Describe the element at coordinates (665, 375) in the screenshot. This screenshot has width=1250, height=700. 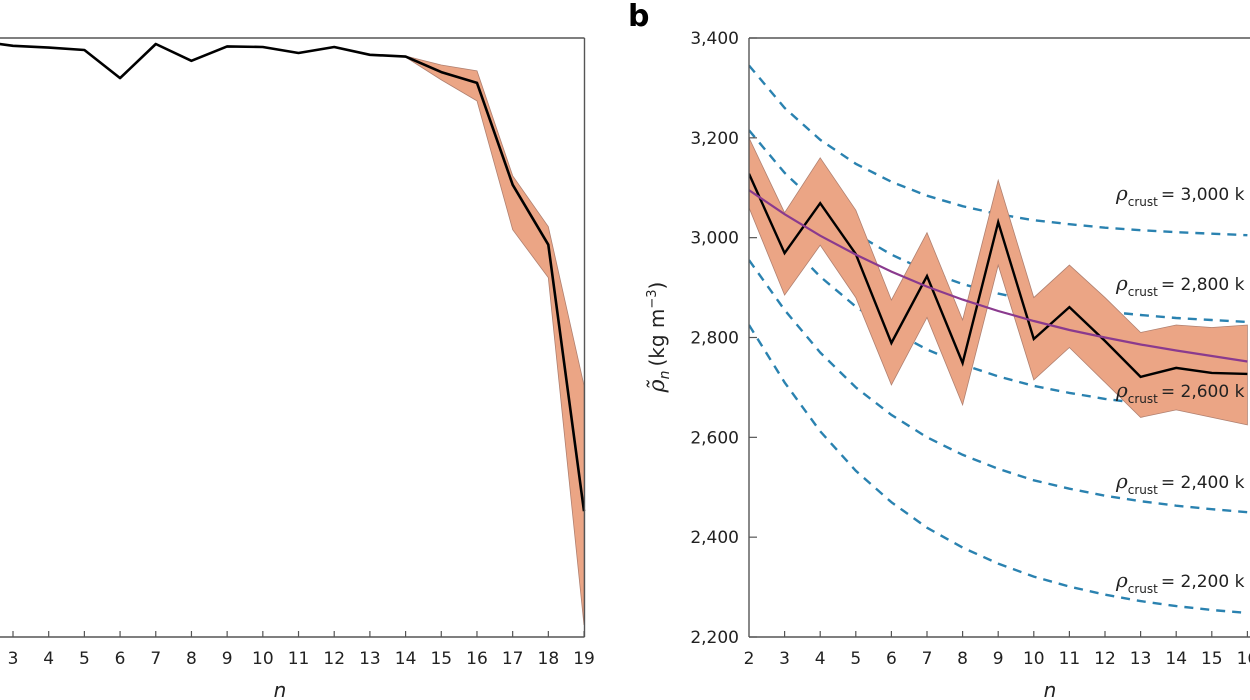
I see `ylabel-subscript: n` at that location.